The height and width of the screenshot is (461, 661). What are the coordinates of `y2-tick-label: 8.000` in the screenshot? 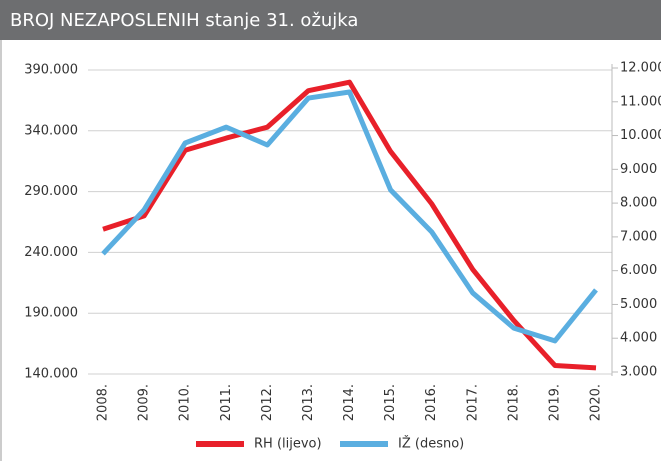 It's located at (638, 203).